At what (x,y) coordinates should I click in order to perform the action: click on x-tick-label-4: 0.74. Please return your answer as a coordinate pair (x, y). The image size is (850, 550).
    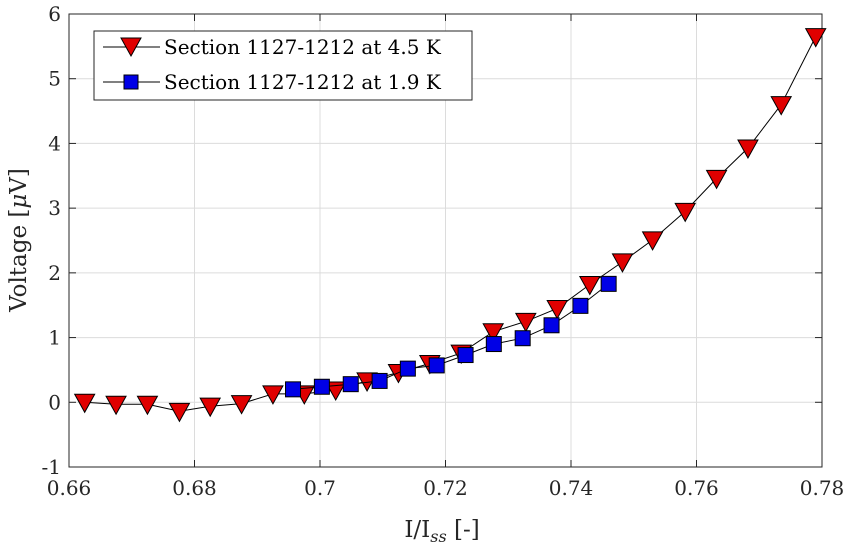
    Looking at the image, I should click on (571, 488).